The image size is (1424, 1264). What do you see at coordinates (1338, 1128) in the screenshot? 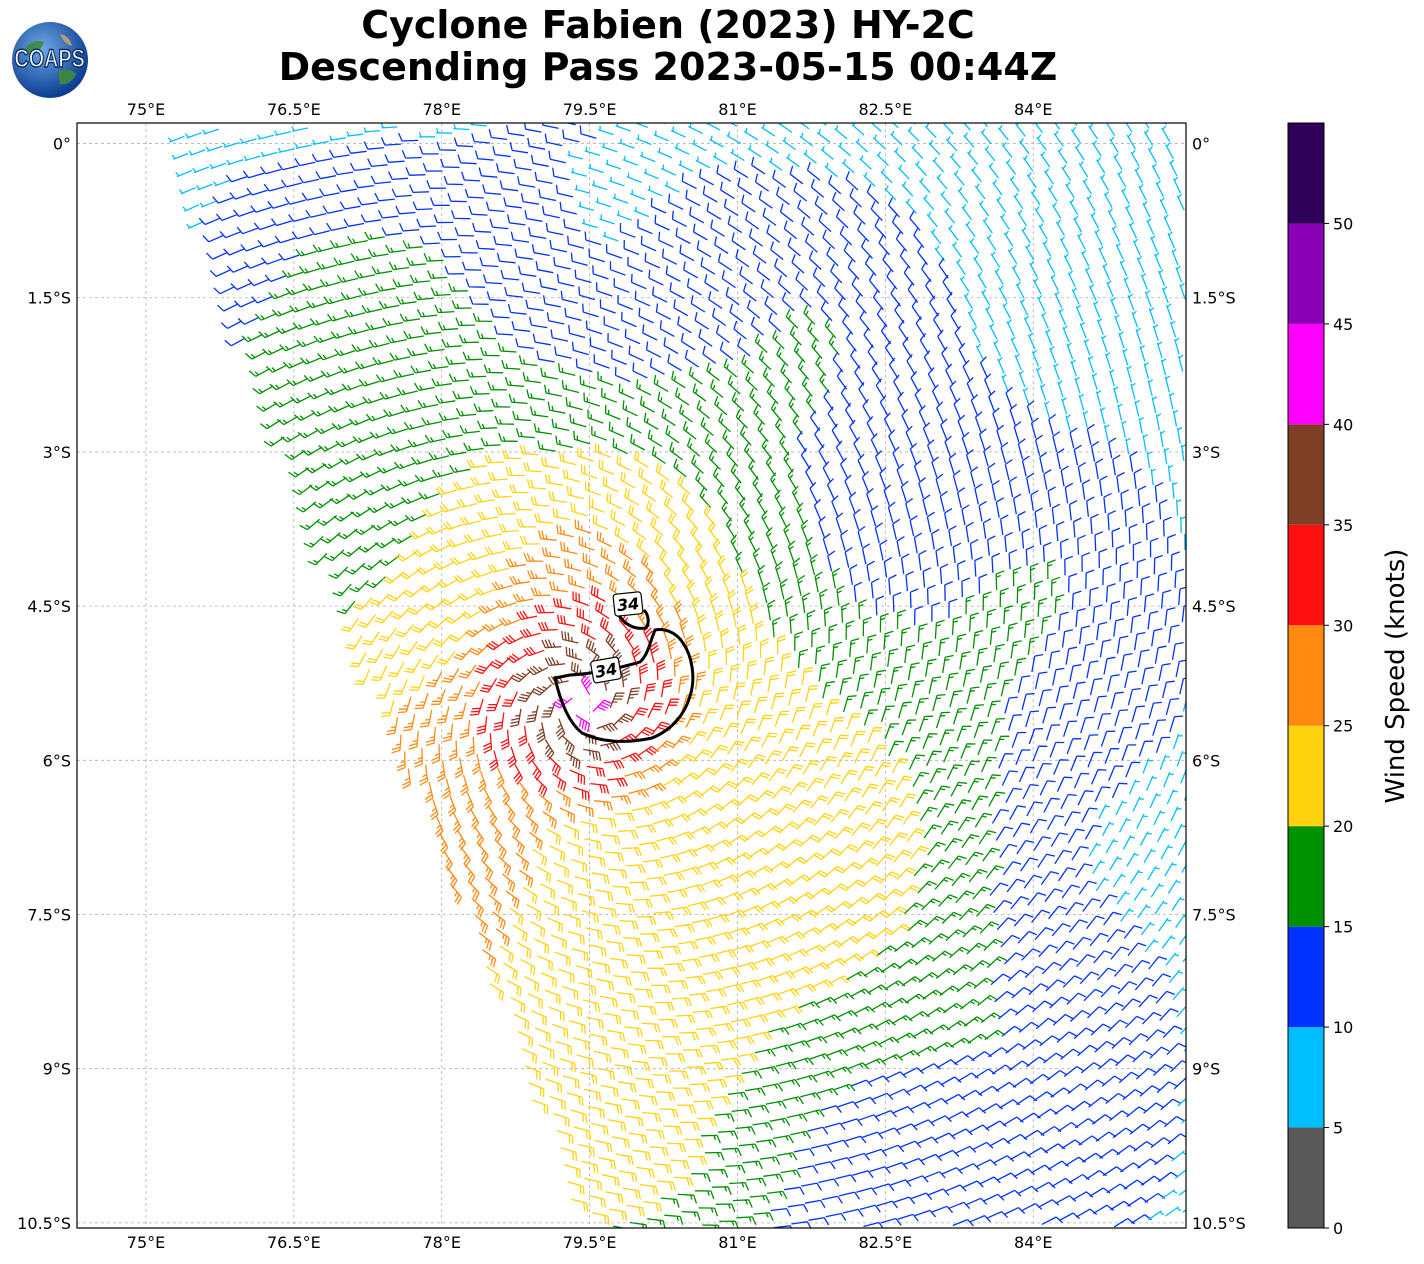
I see `colorbar-tick-label: 5` at bounding box center [1338, 1128].